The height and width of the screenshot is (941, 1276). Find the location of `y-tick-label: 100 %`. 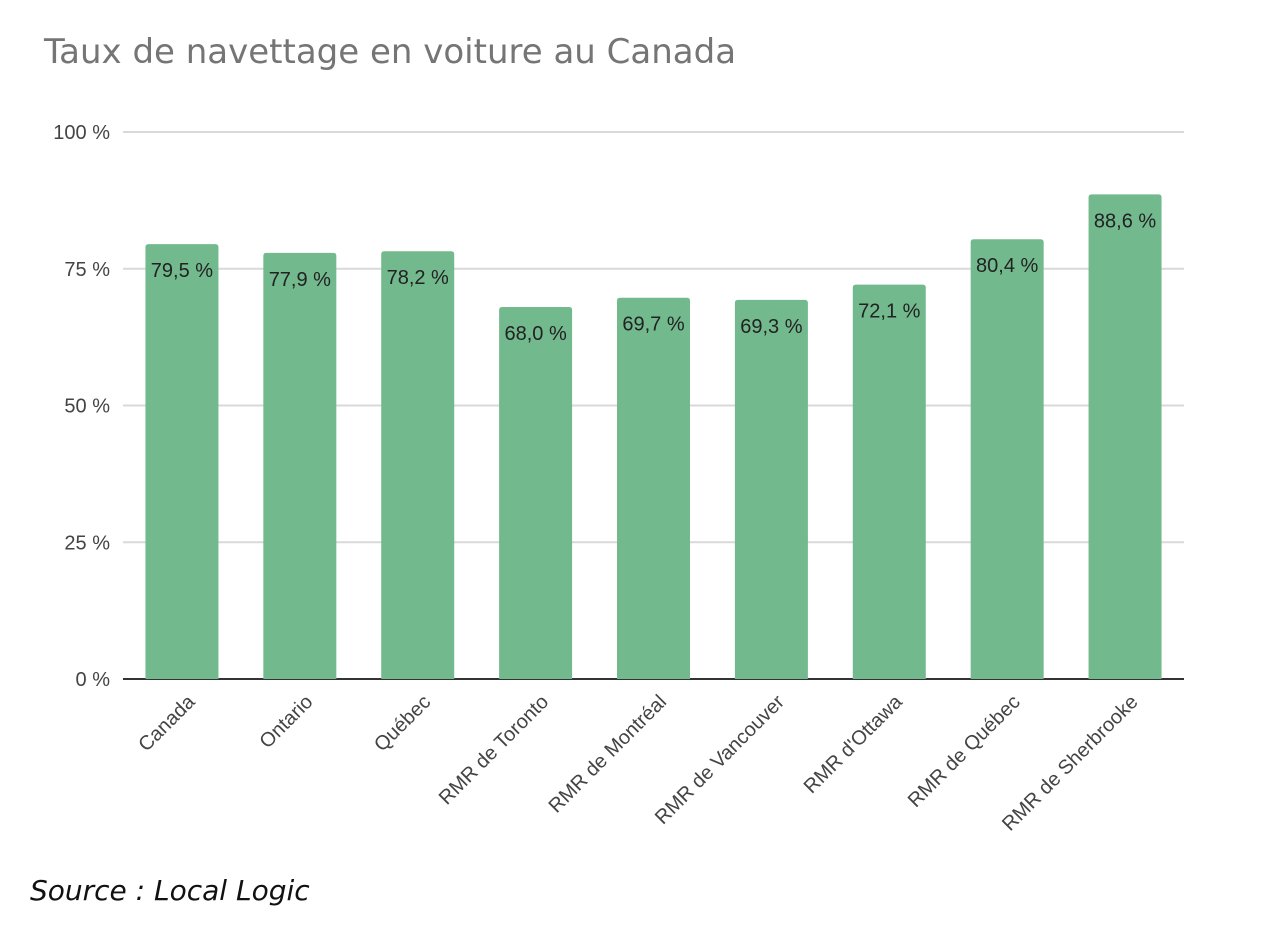

y-tick-label: 100 % is located at coordinates (81, 133).